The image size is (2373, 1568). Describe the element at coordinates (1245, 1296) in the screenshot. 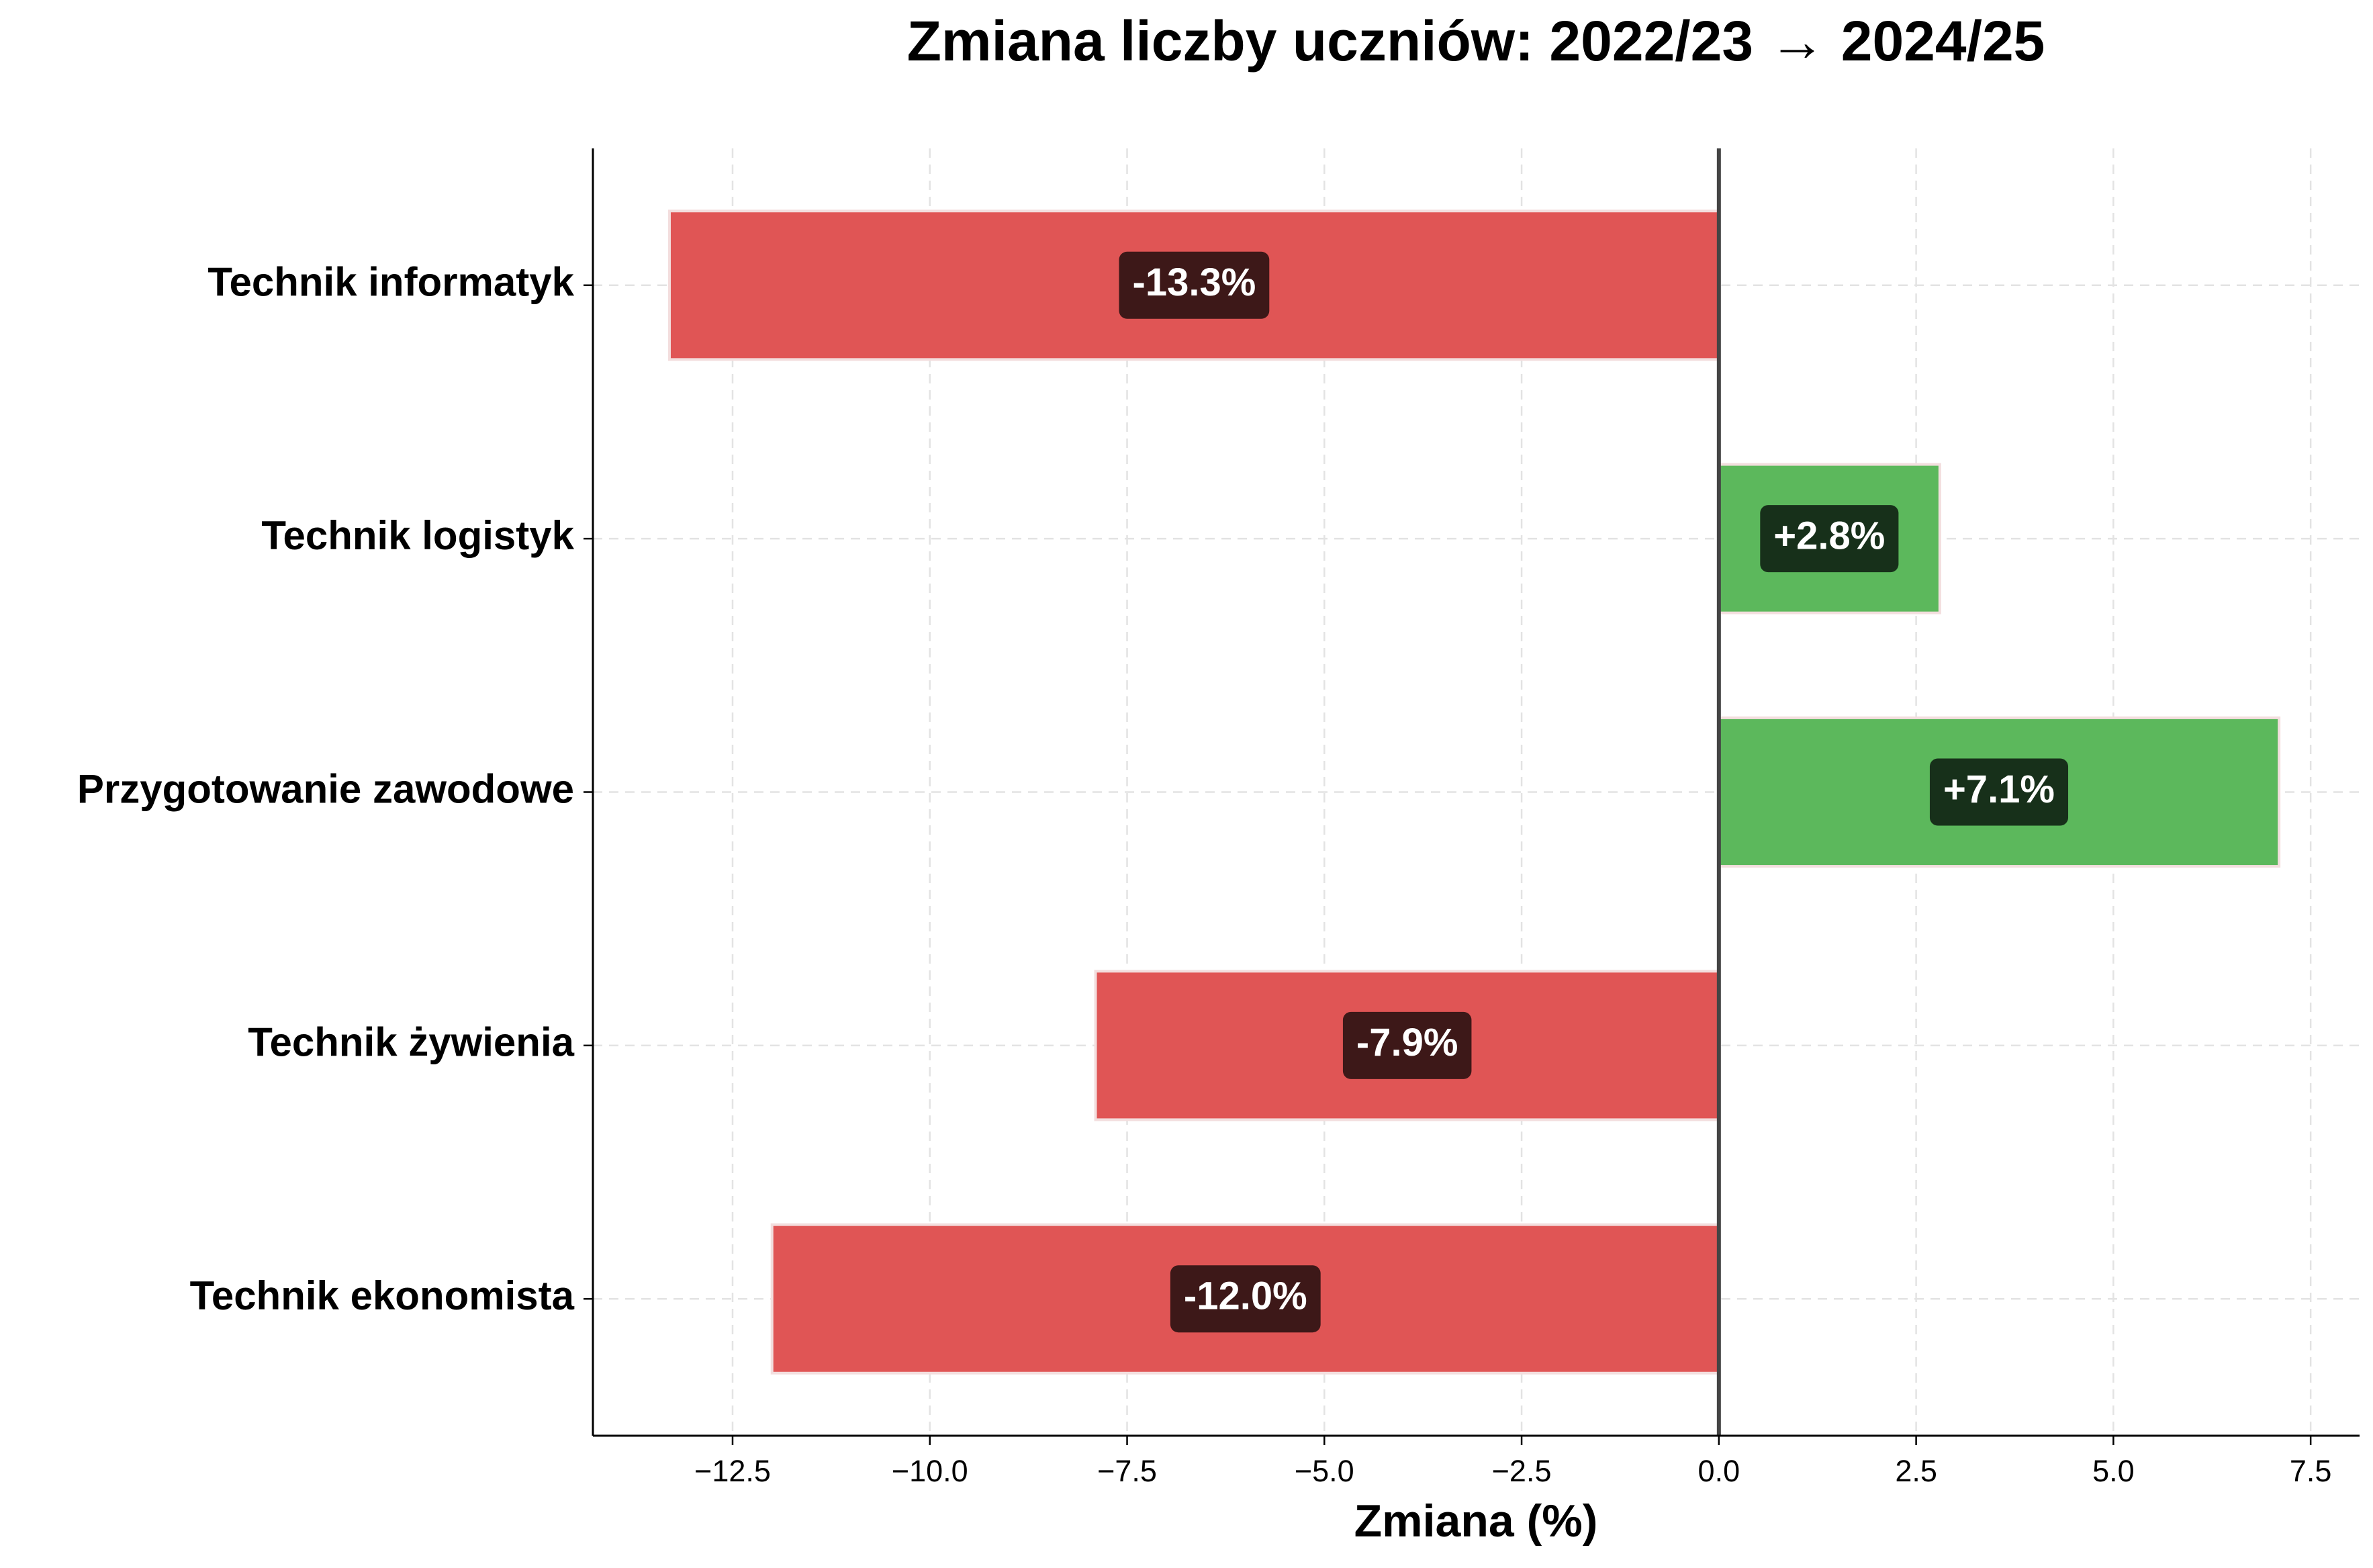

I see `value-label: -12.0%` at that location.